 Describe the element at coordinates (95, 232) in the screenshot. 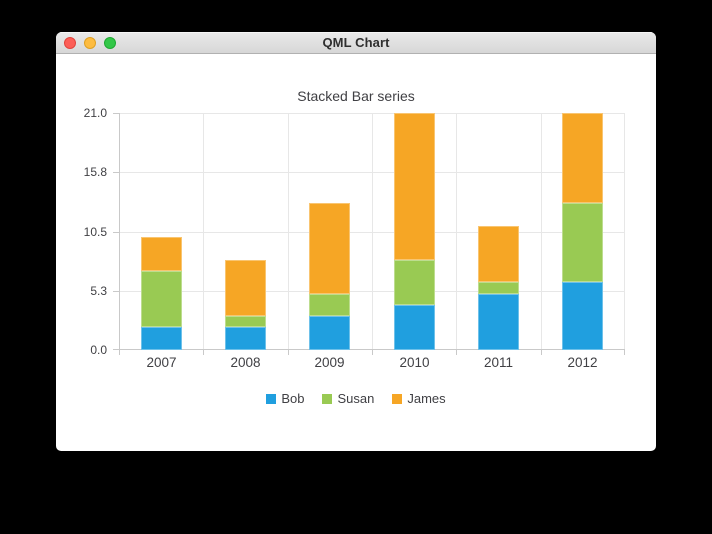

I see `y-tick-label: 10.5` at that location.